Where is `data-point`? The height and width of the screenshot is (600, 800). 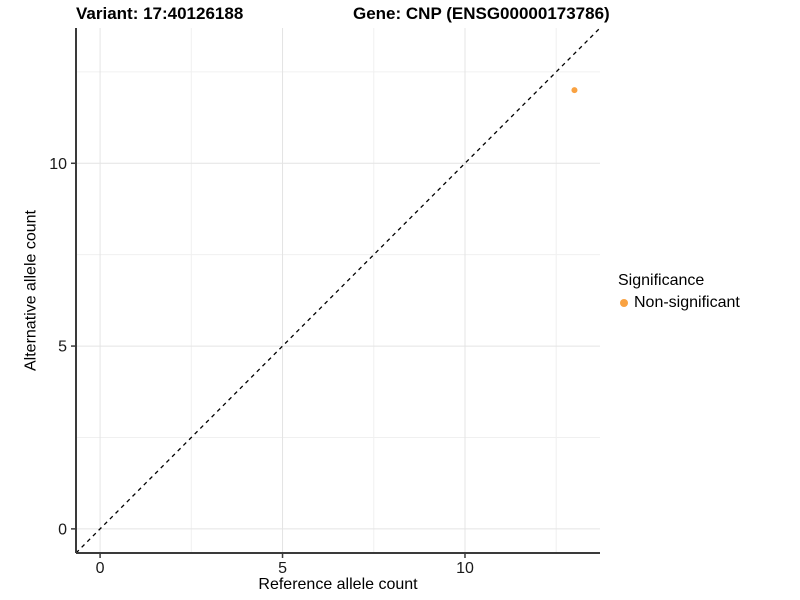 data-point is located at coordinates (574, 90).